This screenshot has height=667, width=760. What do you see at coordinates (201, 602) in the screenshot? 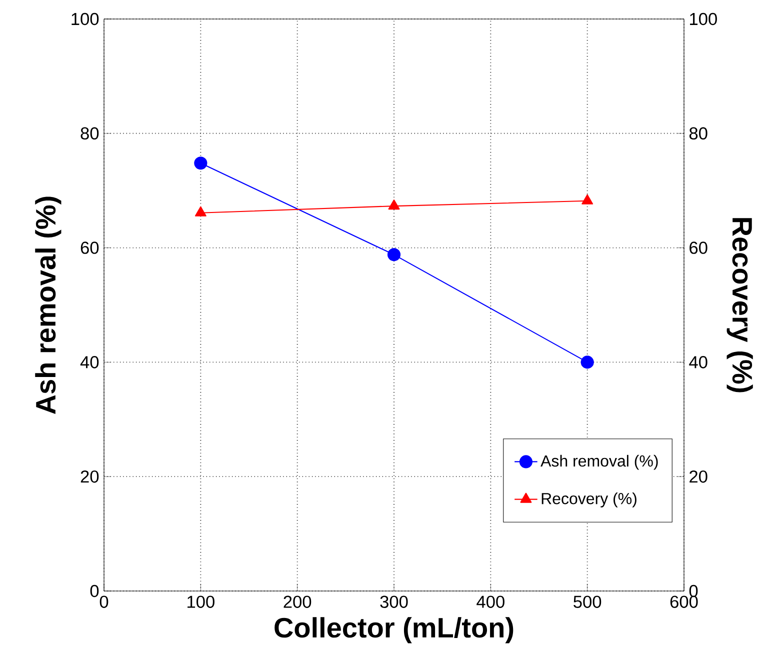
I see `x-tick-label: 100` at bounding box center [201, 602].